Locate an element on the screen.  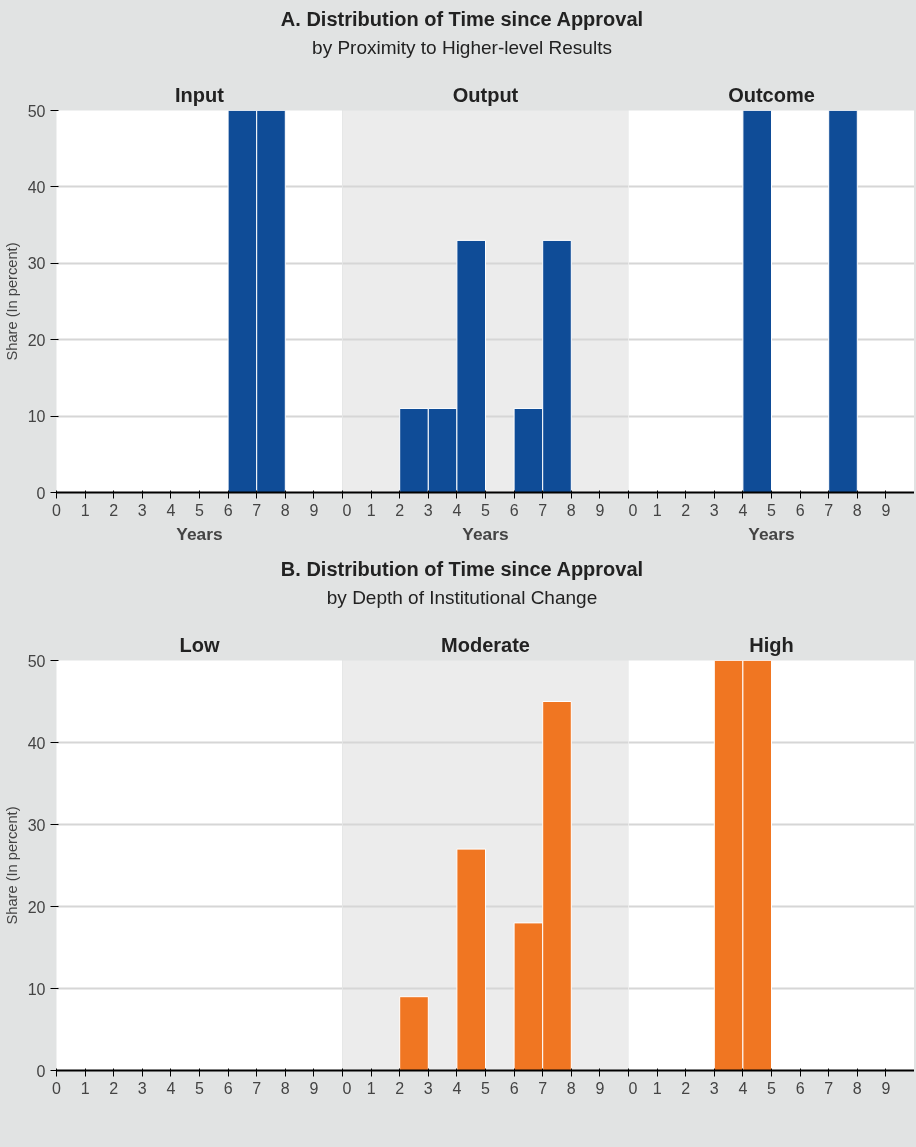
text: B. Distribution of Time since Approval is located at coordinates (462, 569).